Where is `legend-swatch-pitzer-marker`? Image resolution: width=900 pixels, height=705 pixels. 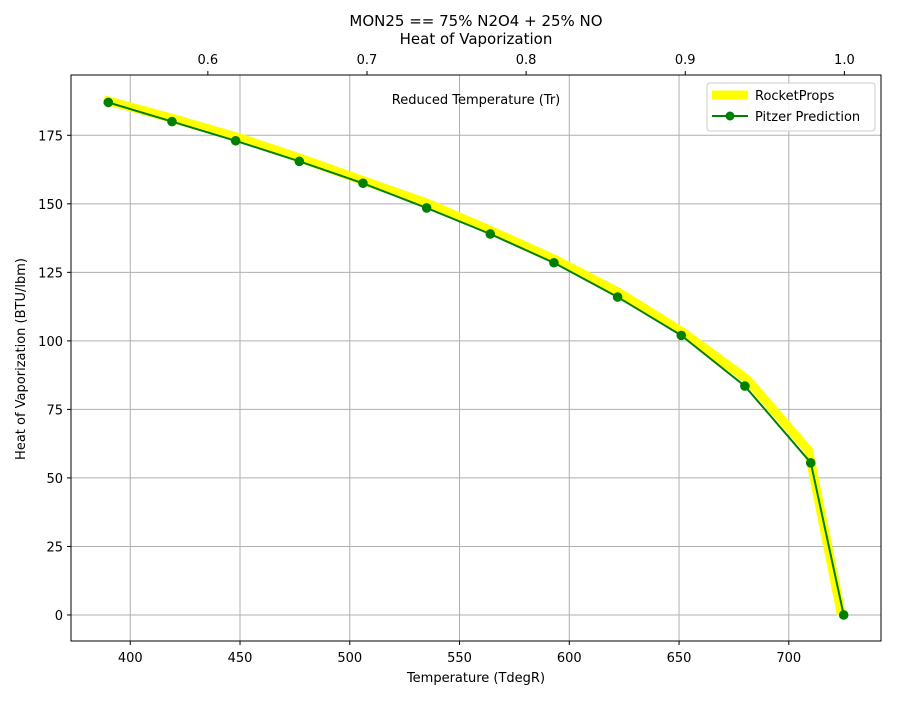
legend-swatch-pitzer-marker is located at coordinates (730, 116).